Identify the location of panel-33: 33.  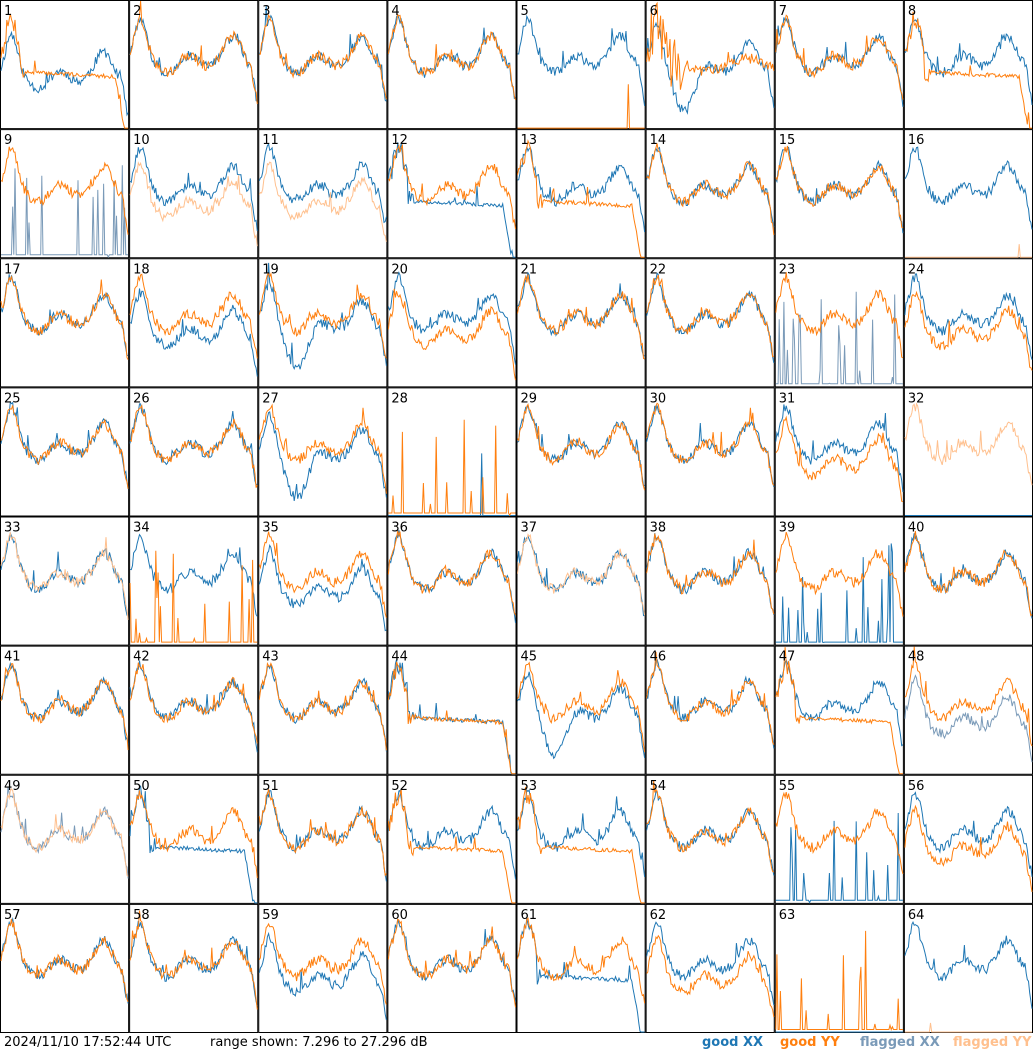
(65, 581).